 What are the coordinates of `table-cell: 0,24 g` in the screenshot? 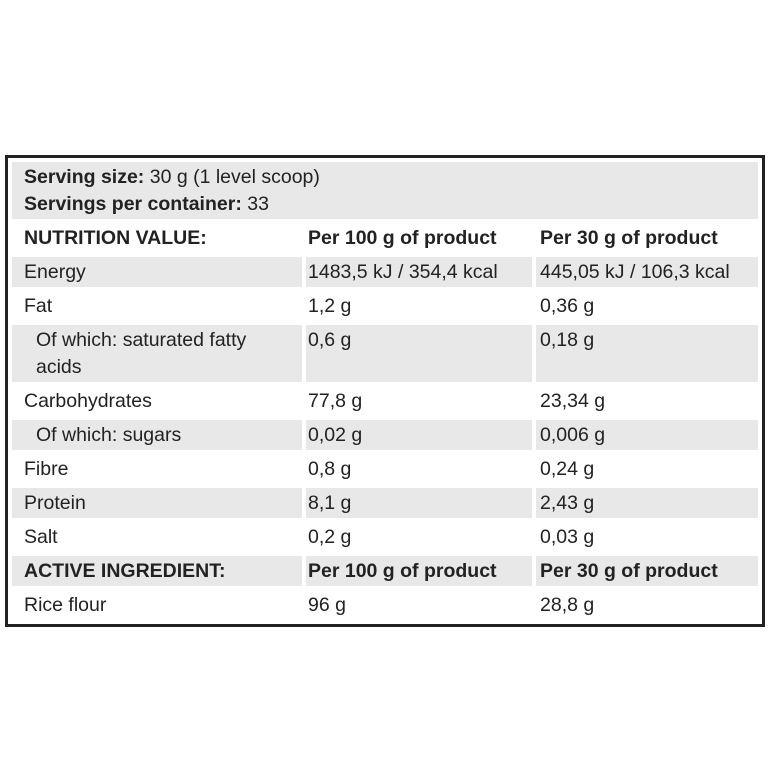 It's located at (567, 469).